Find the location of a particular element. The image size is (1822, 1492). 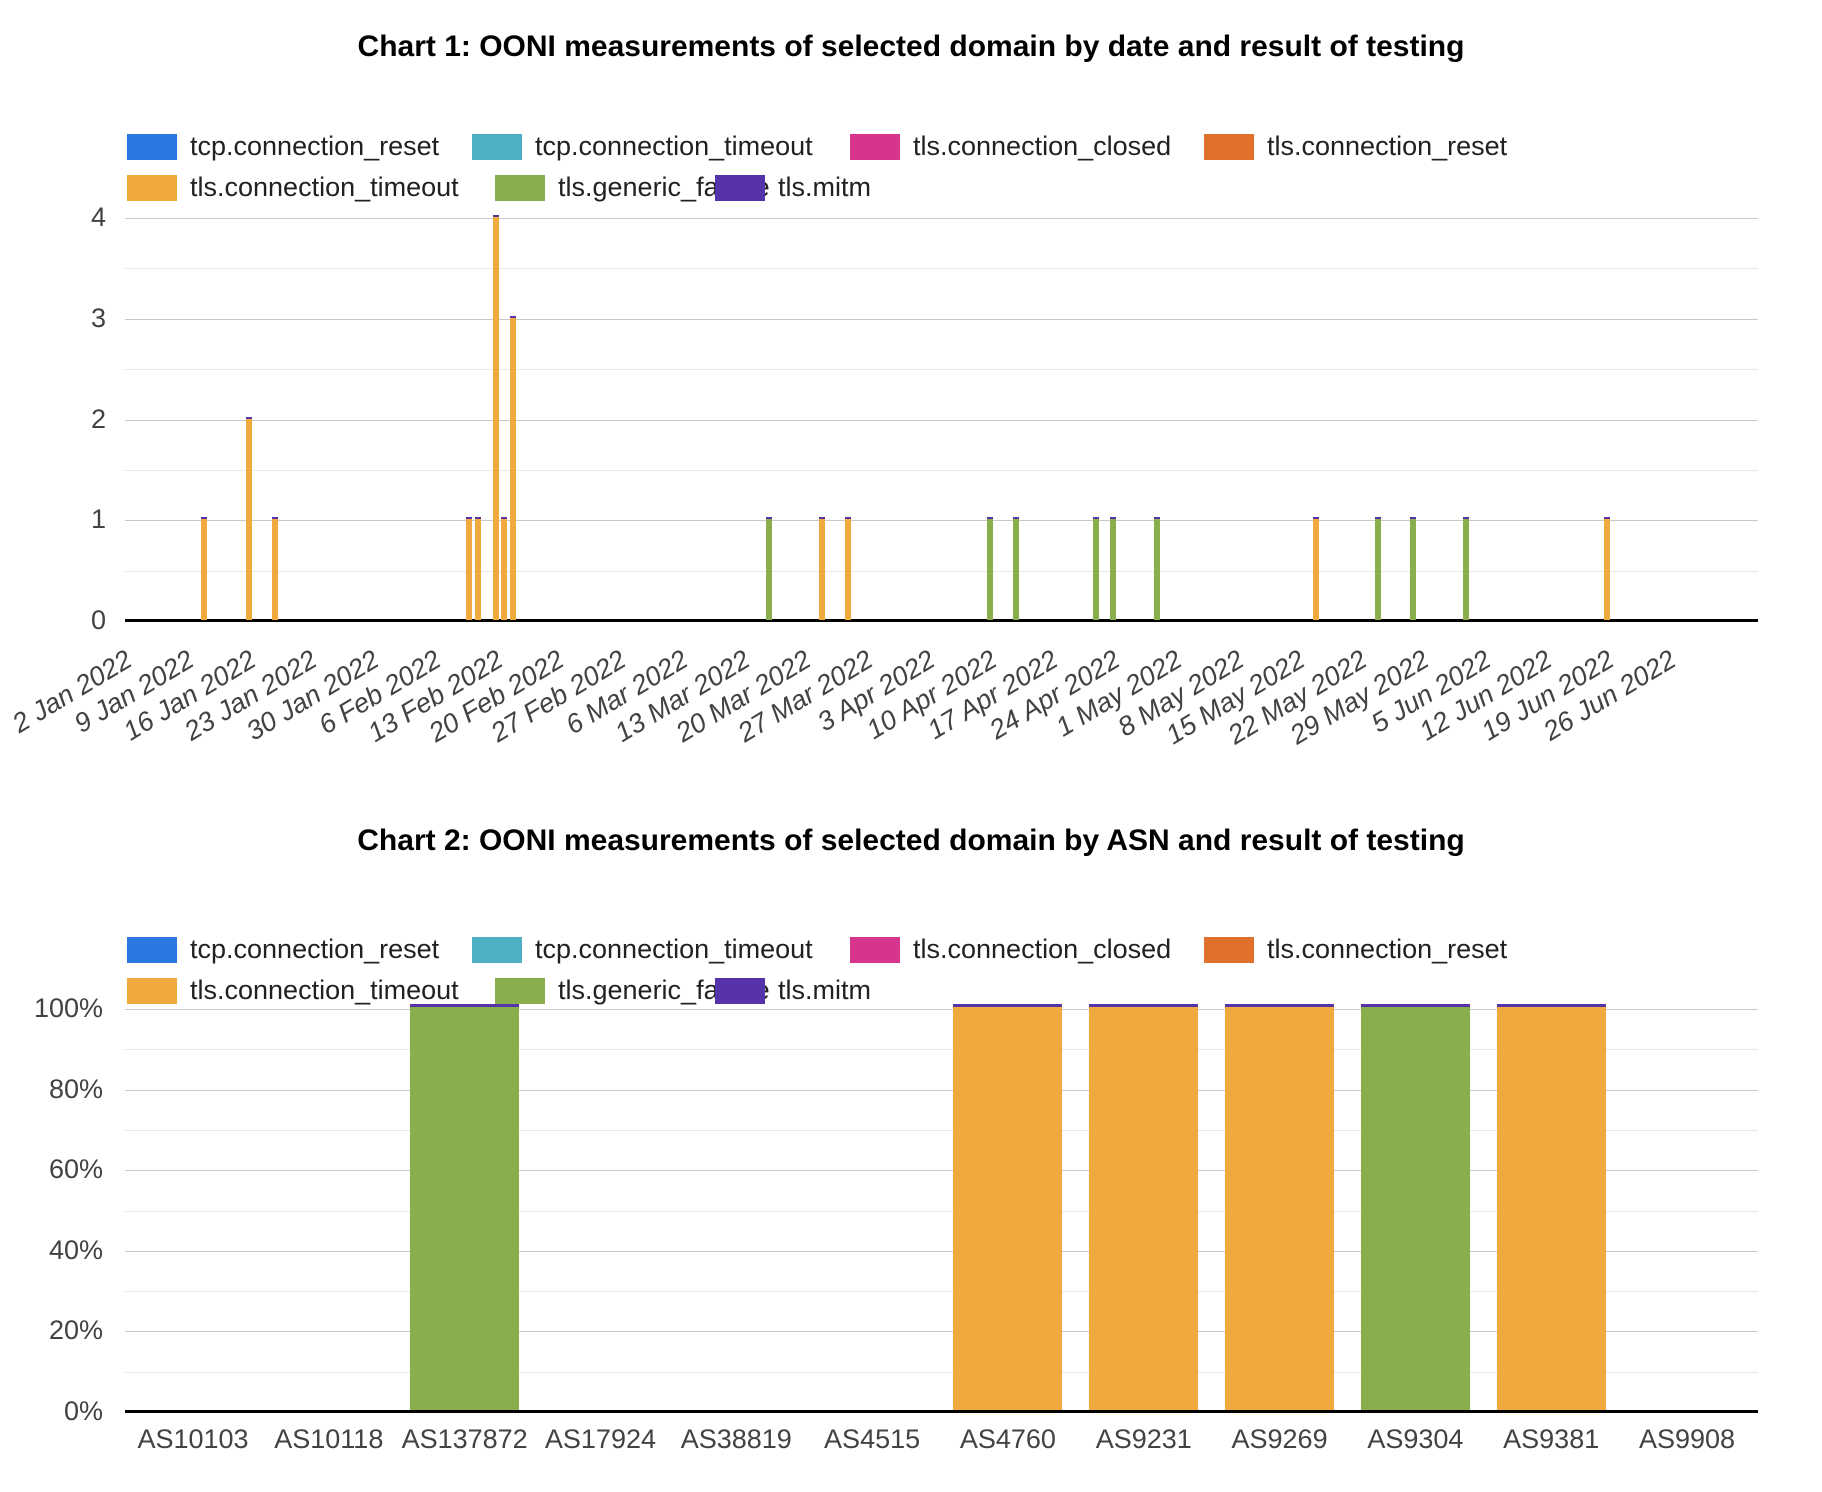

bar-2022-02-10-tls.connection_timeout is located at coordinates (469, 568).